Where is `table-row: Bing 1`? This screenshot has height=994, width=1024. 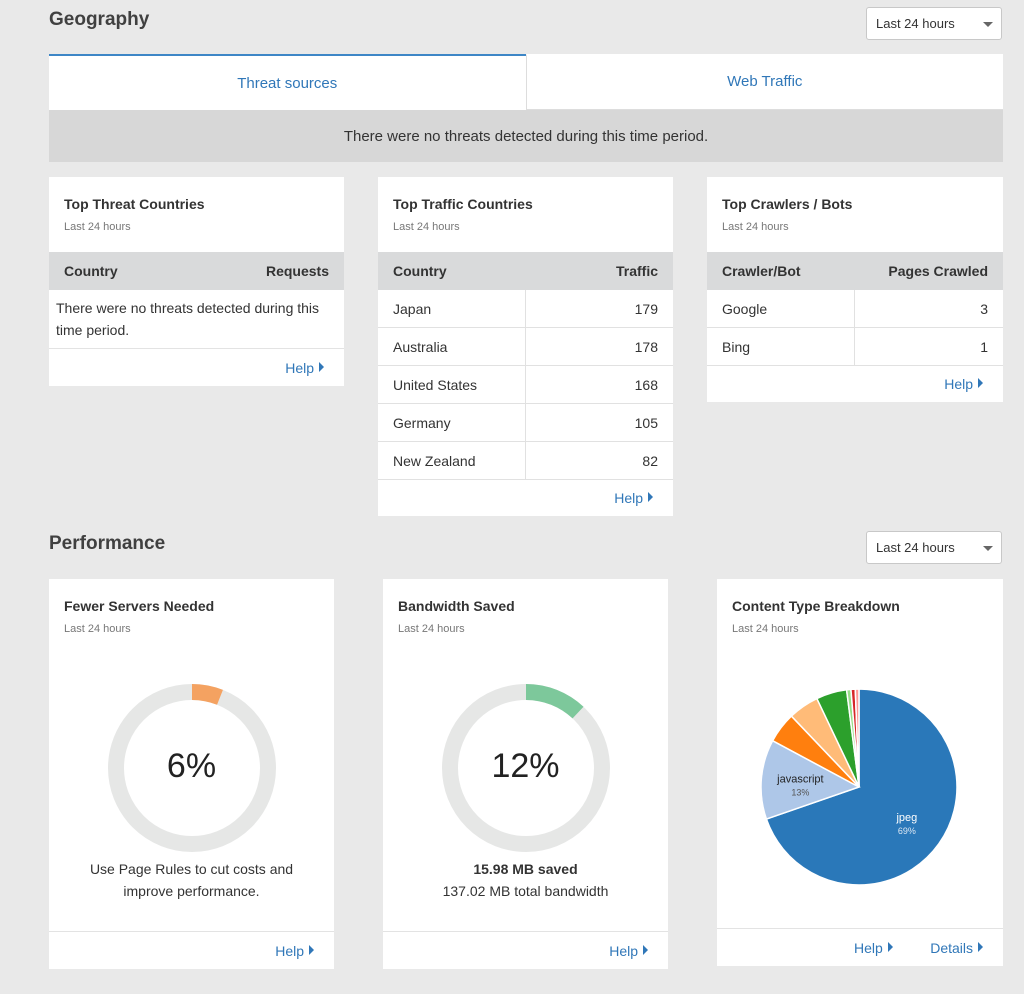
table-row: Bing 1 is located at coordinates (855, 347).